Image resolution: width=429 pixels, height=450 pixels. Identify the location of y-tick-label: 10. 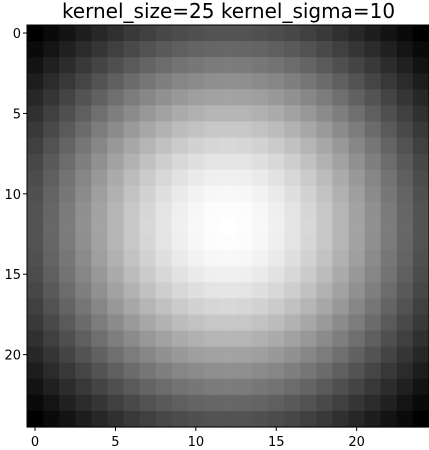
(12, 195).